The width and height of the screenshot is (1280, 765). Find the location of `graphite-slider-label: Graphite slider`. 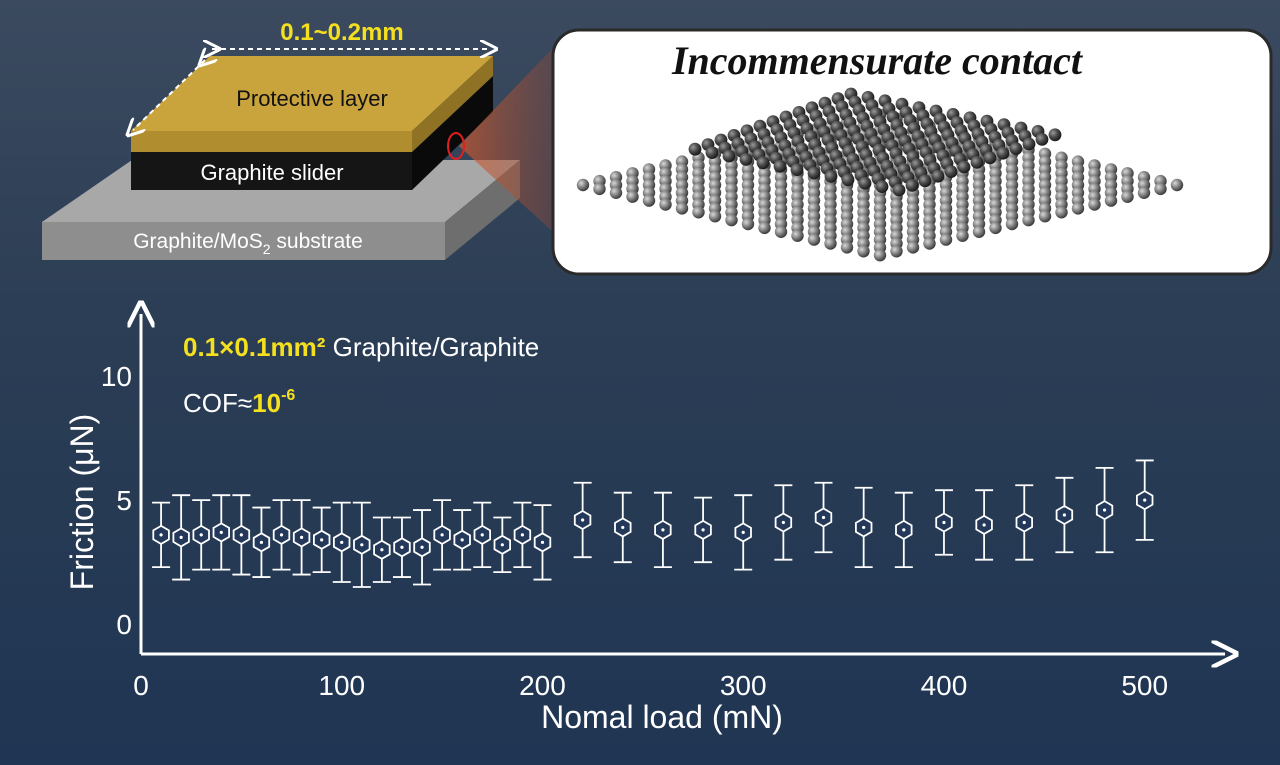

graphite-slider-label: Graphite slider is located at coordinates (271, 172).